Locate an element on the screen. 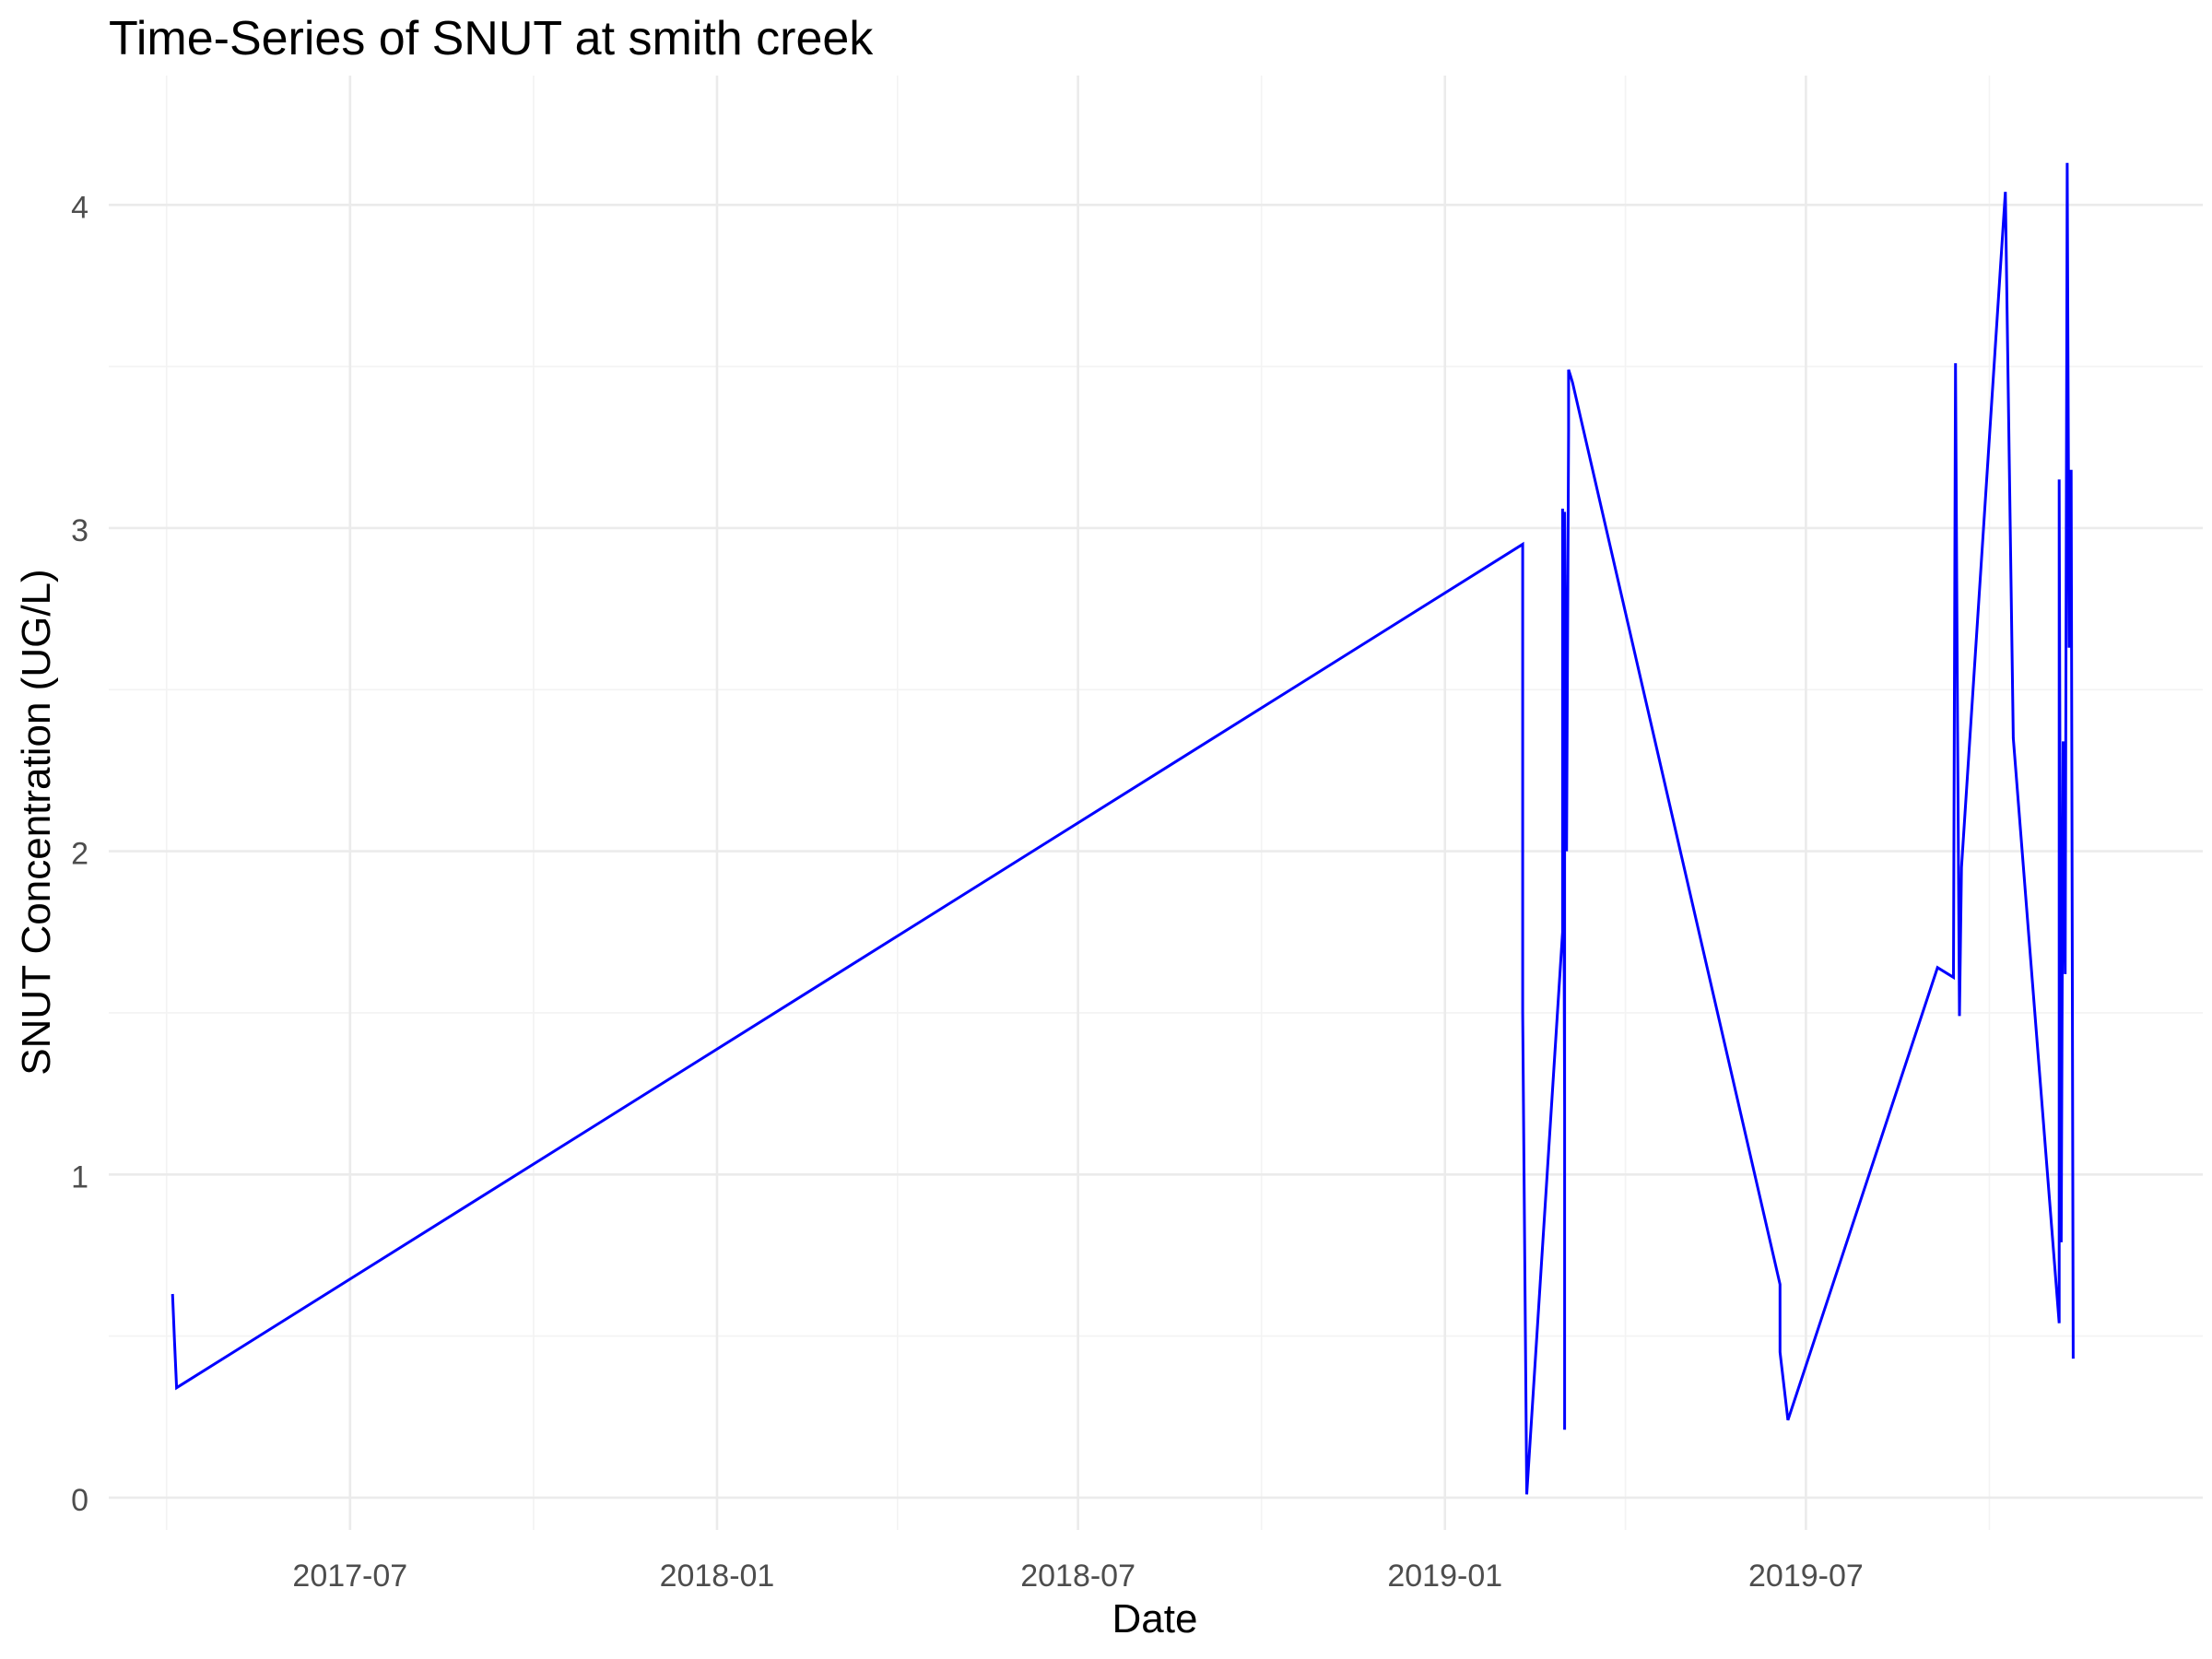  y-tick-label: 3 is located at coordinates (79, 530).